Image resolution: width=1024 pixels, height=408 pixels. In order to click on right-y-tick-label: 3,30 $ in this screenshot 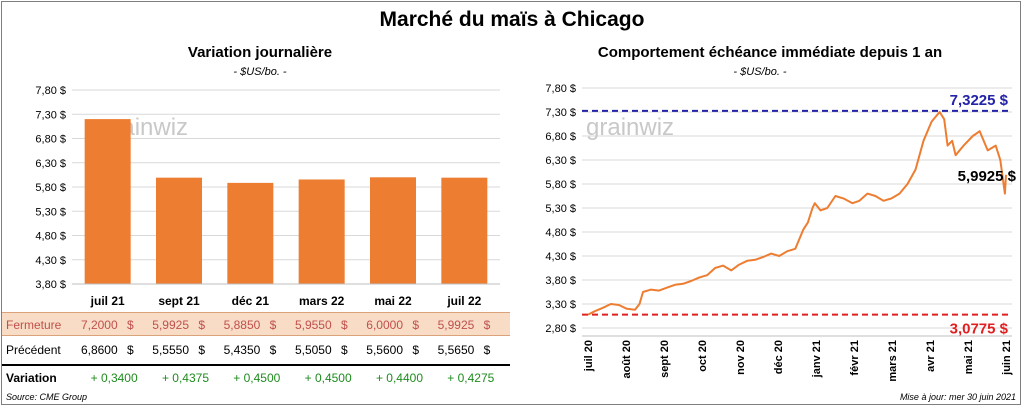, I will do `click(560, 305)`.